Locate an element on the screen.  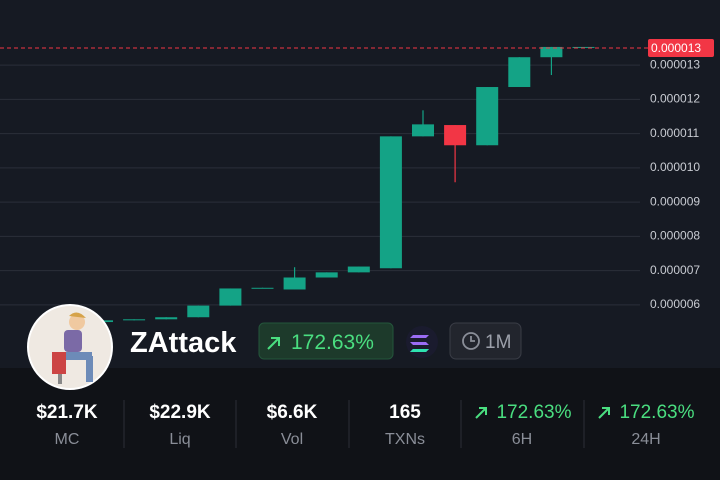
stat-label: MC is located at coordinates (67, 439).